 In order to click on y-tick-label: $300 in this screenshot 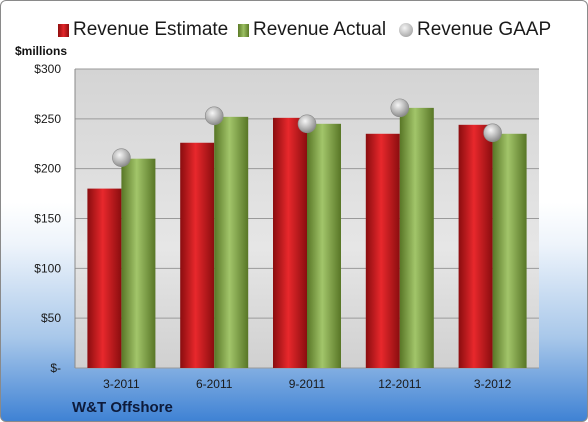, I will do `click(47, 69)`.